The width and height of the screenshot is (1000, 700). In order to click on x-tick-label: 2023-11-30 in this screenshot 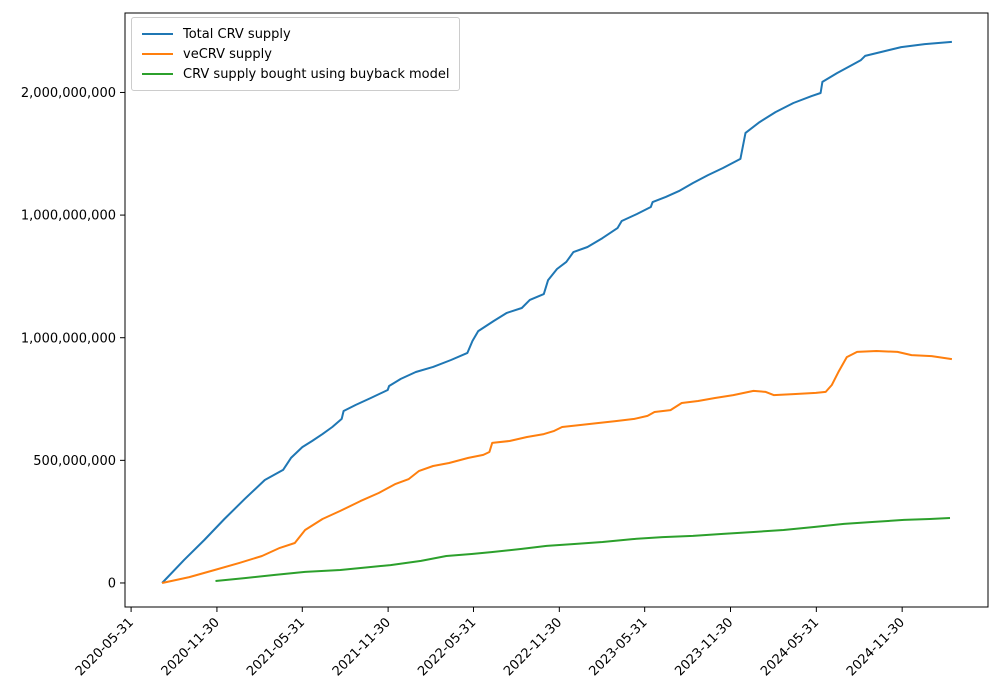, I will do `click(704, 647)`.